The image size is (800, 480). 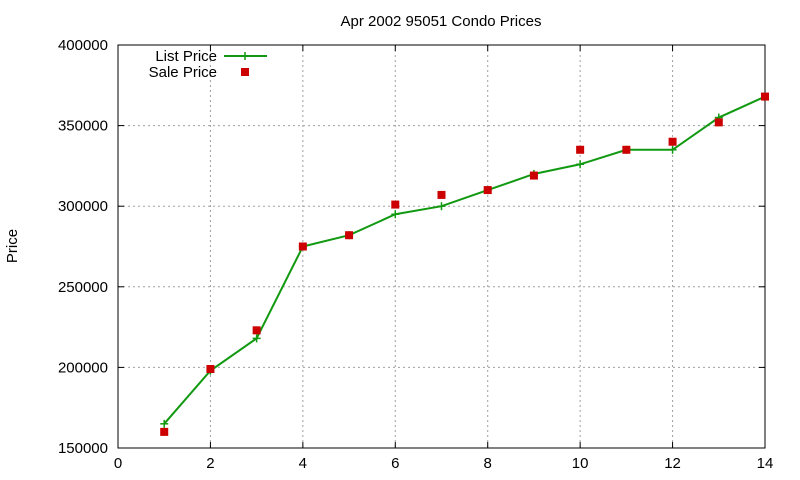 I want to click on chart-title: Apr 2002 95051 Condo Prices, so click(x=441, y=21).